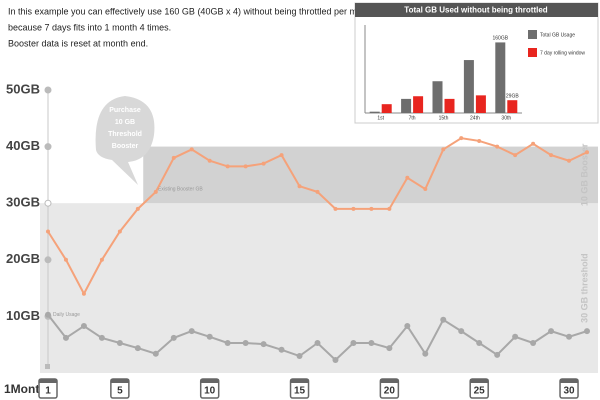 This screenshot has width=600, height=400. I want to click on axis-origin, so click(47, 366).